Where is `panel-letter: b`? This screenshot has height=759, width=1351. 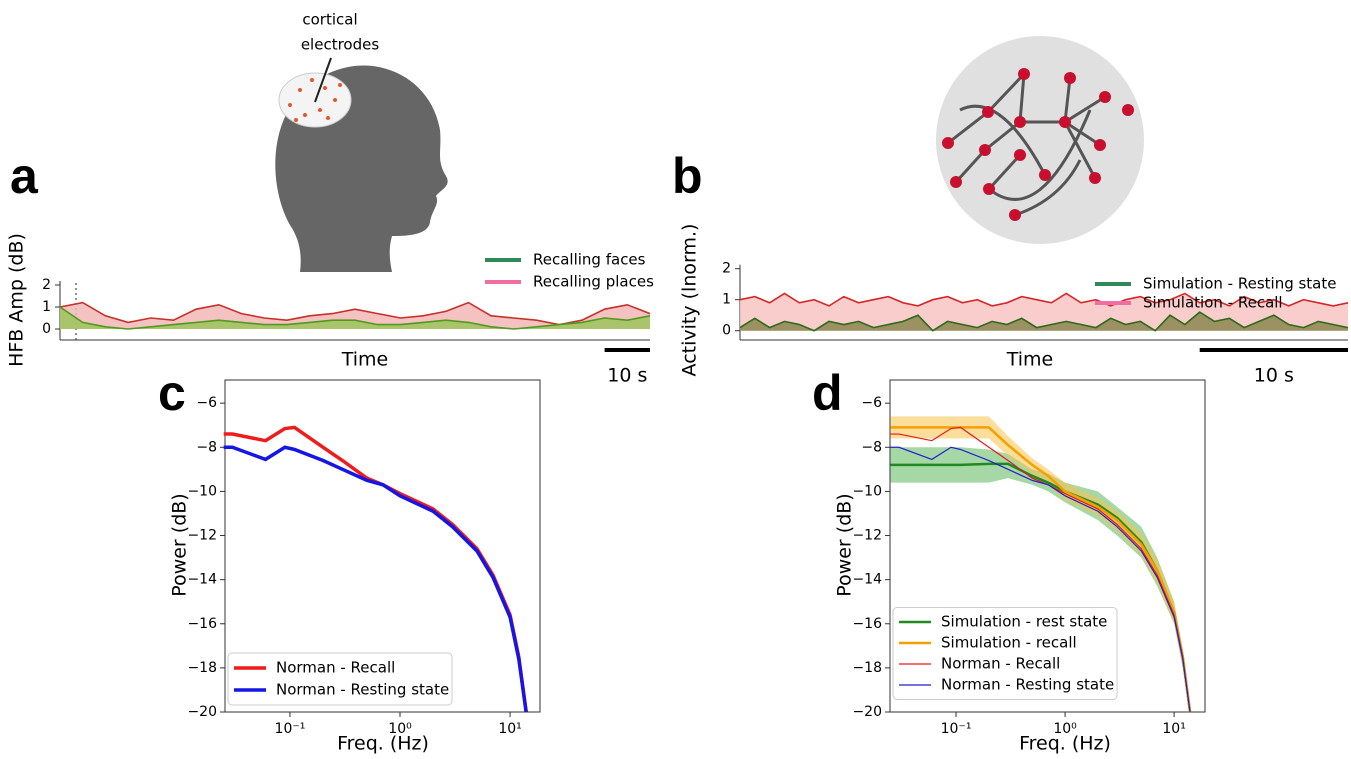 panel-letter: b is located at coordinates (687, 176).